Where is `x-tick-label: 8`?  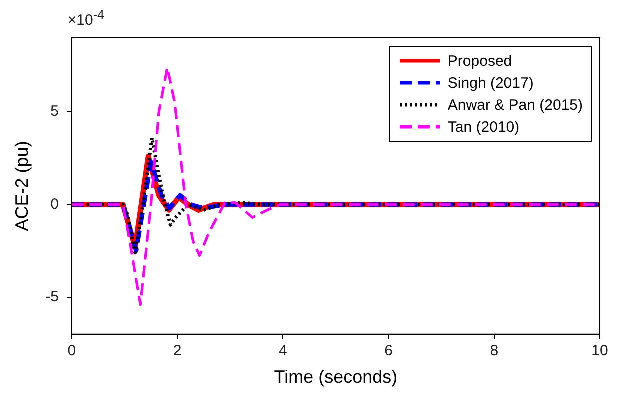 x-tick-label: 8 is located at coordinates (494, 351).